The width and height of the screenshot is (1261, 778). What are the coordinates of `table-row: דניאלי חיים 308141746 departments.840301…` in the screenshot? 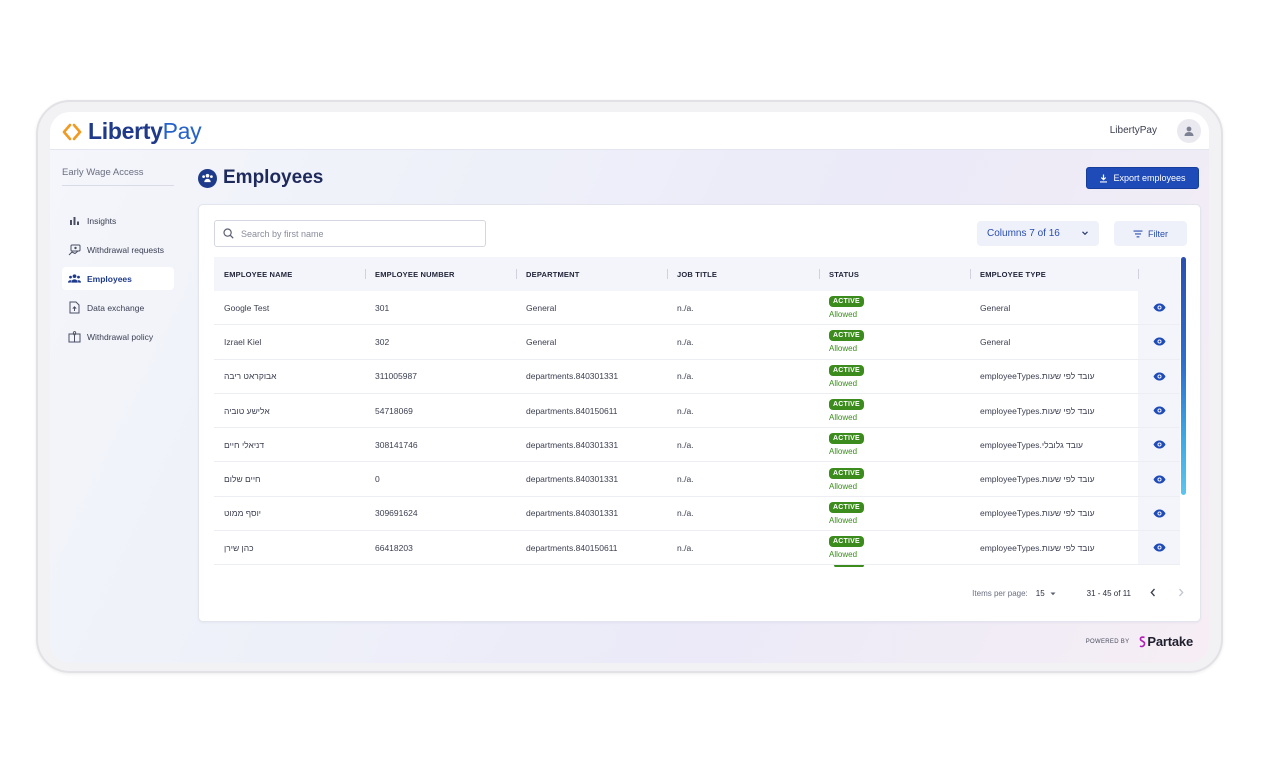 It's located at (697, 445).